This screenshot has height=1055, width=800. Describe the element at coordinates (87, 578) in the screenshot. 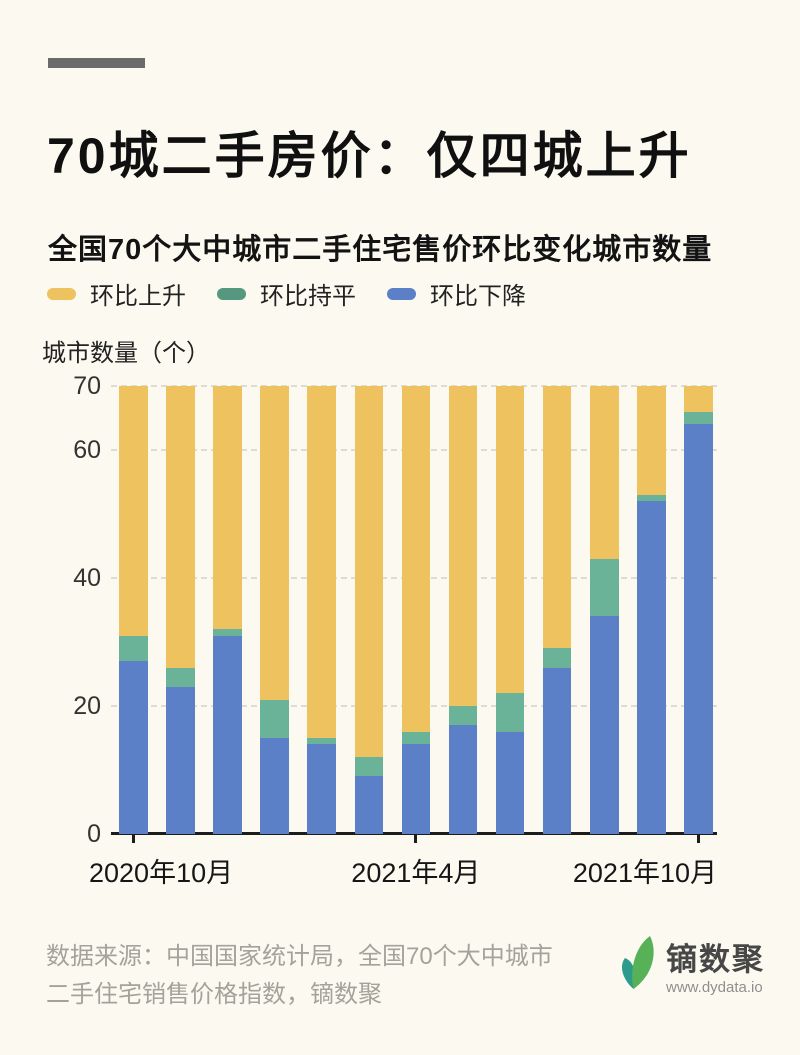

I see `y-axis-tick-label: 40` at that location.